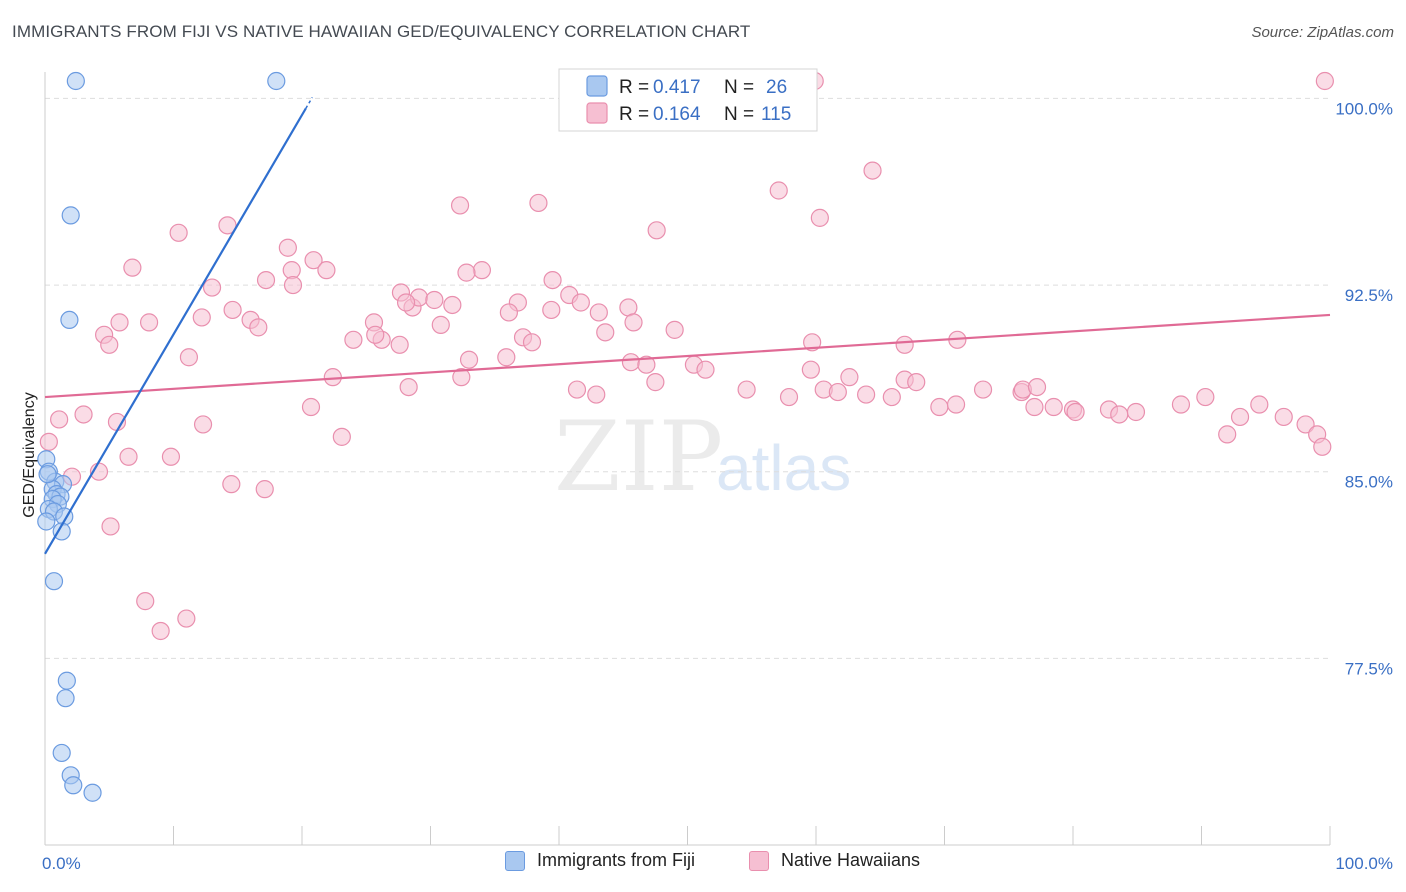 Image resolution: width=1406 pixels, height=892 pixels. I want to click on y-axis-title: GED/Equivalency, so click(29, 454).